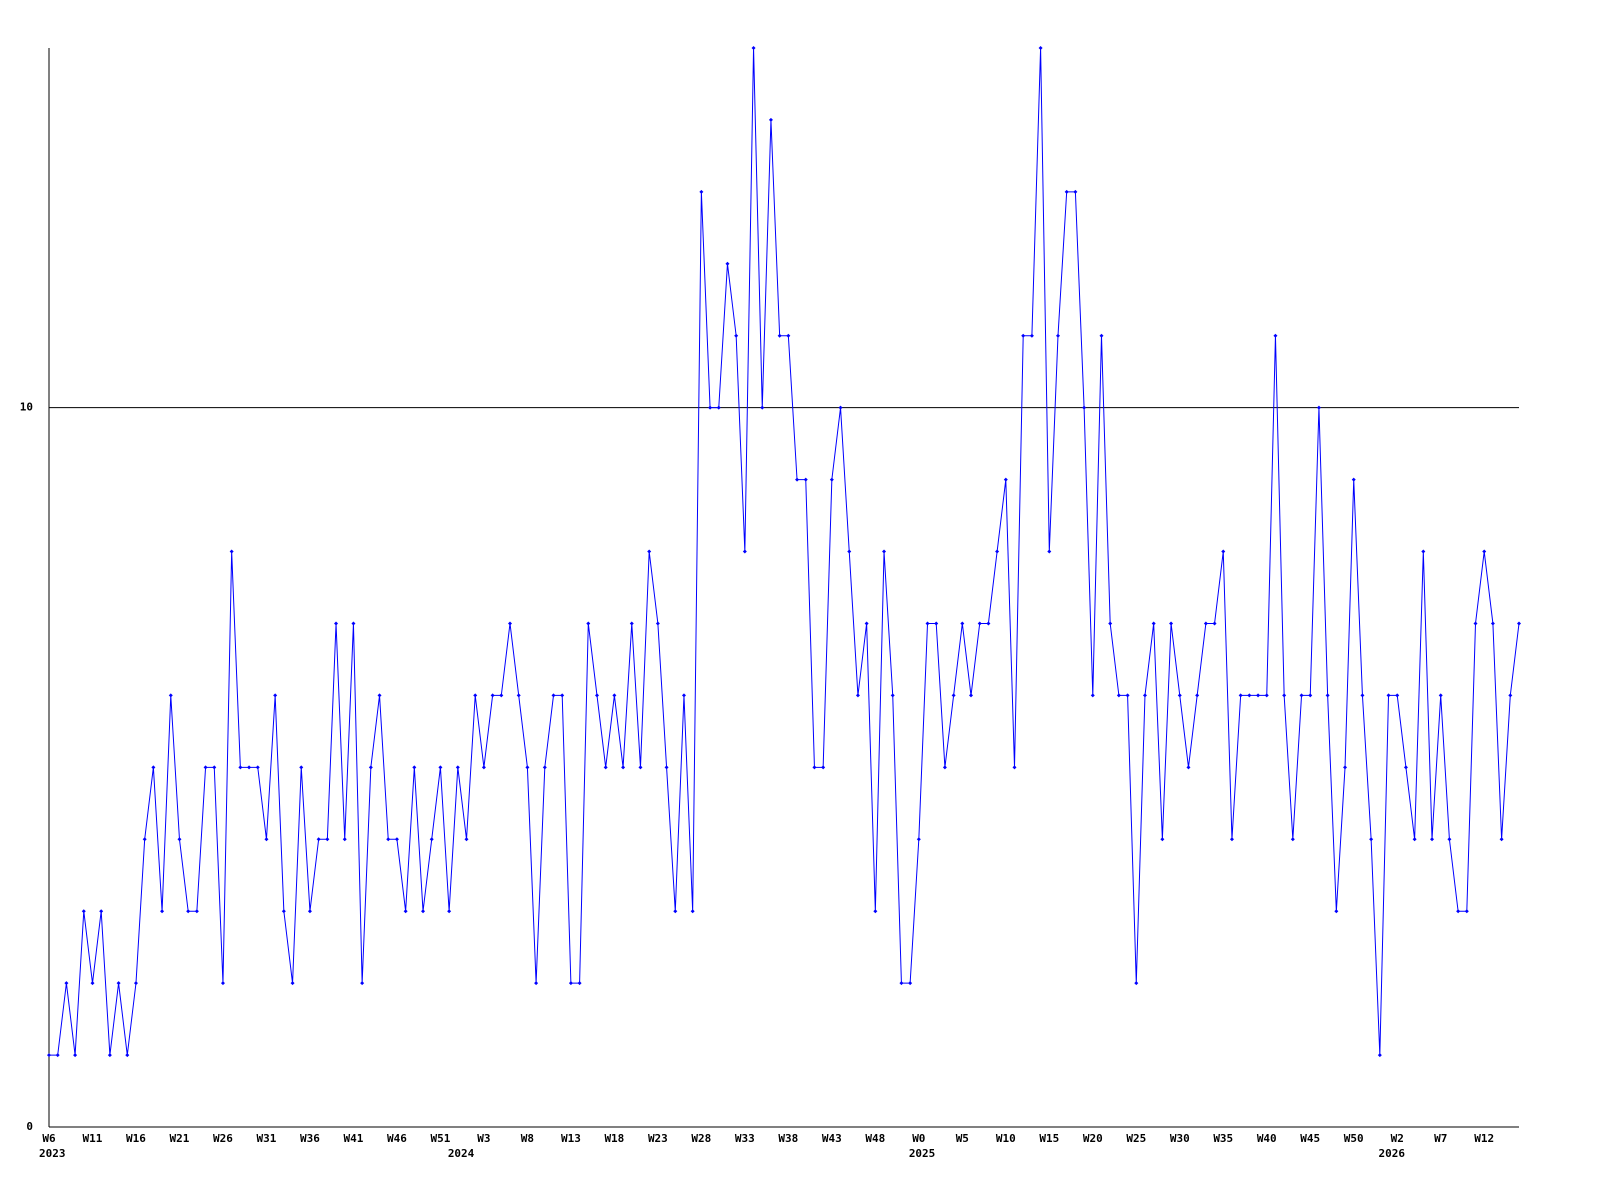 This screenshot has height=1200, width=1600. Describe the element at coordinates (922, 1153) in the screenshot. I see `x-year-label: 2025` at that location.